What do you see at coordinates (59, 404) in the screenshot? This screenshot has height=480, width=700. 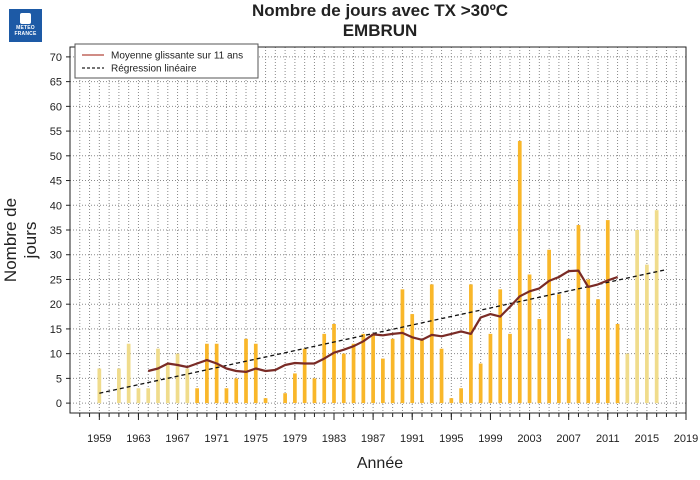 I see `y-tick-label: 0` at bounding box center [59, 404].